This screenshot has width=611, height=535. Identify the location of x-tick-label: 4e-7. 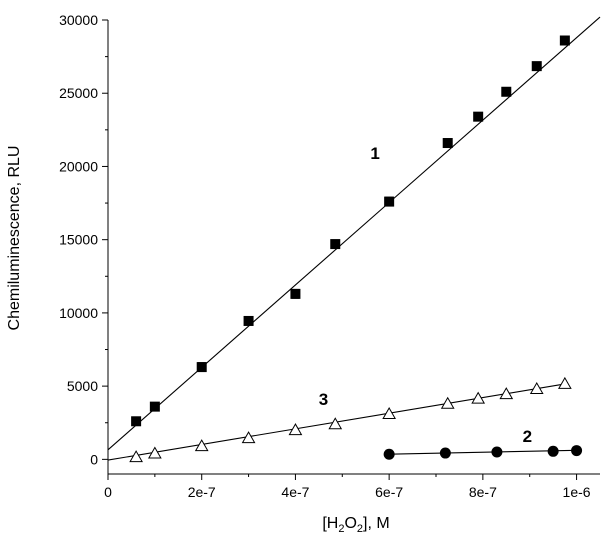
(295, 492).